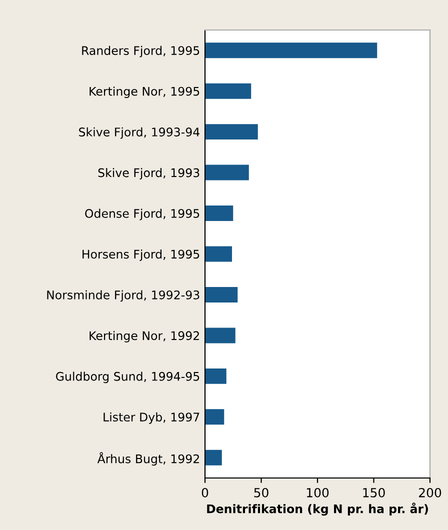 Image resolution: width=448 pixels, height=530 pixels. Describe the element at coordinates (148, 459) in the screenshot. I see `y-tick-label: Århus Bugt, 1992` at that location.